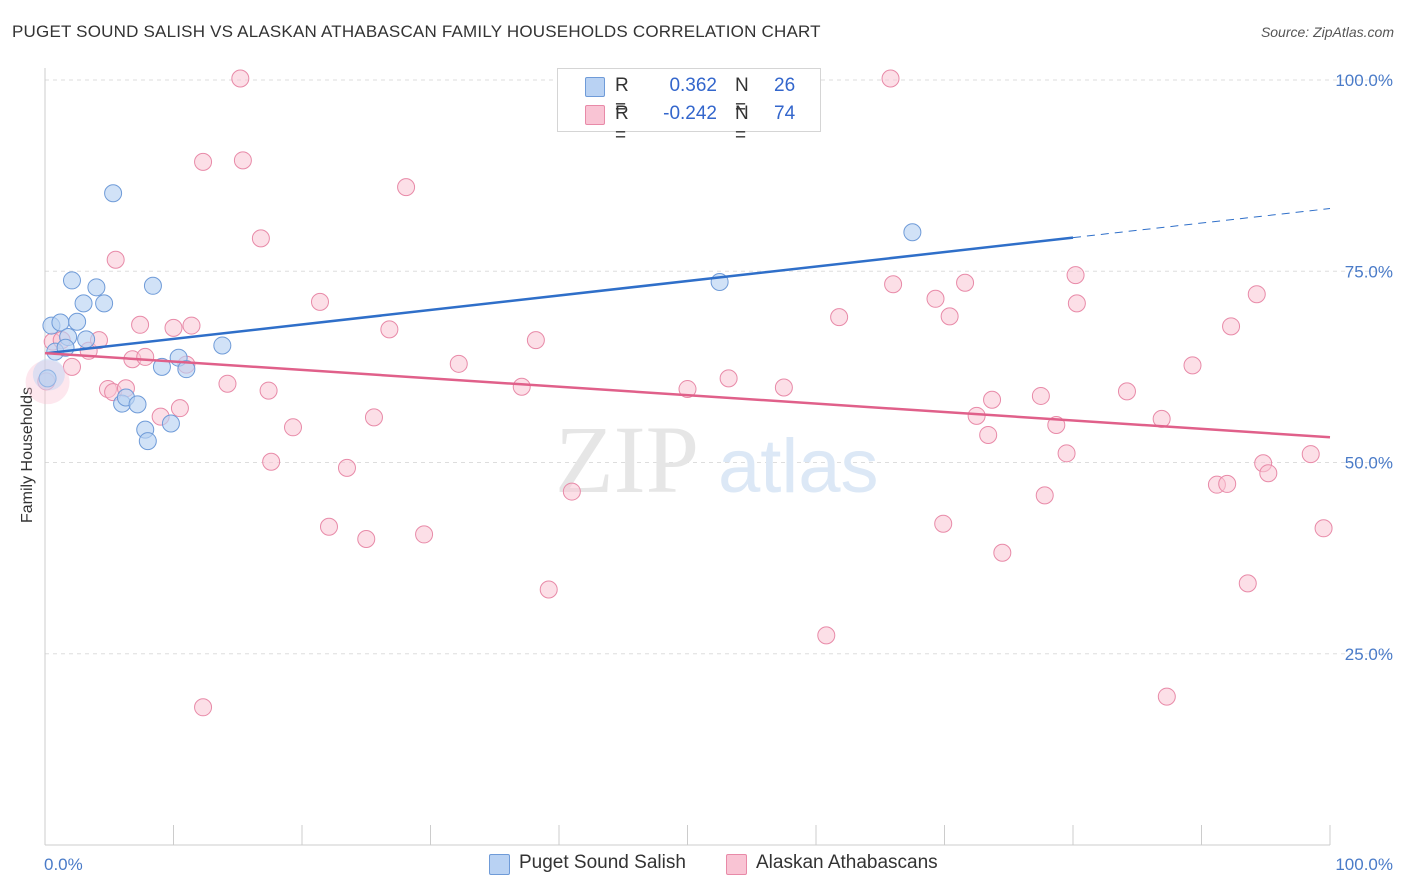 Image resolution: width=1406 pixels, height=892 pixels. What do you see at coordinates (736, 864) in the screenshot?
I see `legend-swatch-pink` at bounding box center [736, 864].